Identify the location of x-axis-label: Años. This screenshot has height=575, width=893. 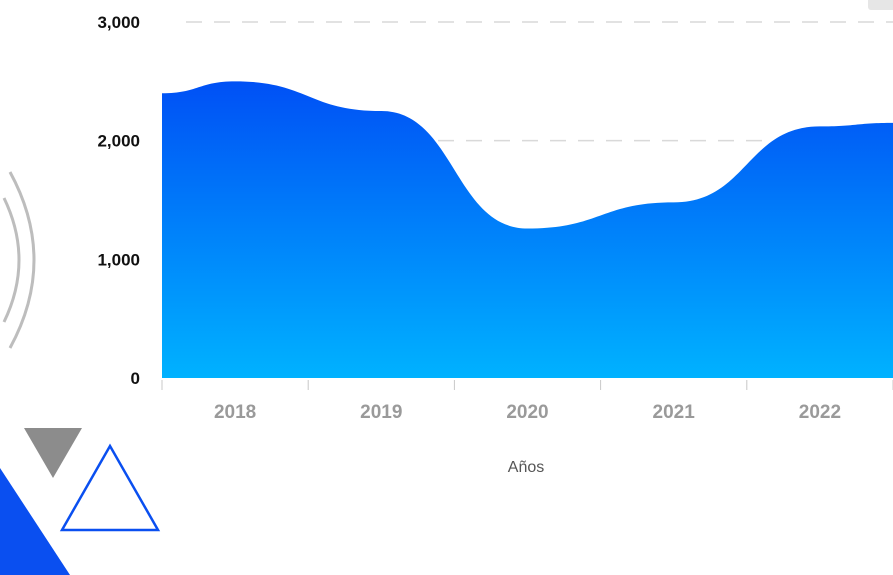
(526, 467).